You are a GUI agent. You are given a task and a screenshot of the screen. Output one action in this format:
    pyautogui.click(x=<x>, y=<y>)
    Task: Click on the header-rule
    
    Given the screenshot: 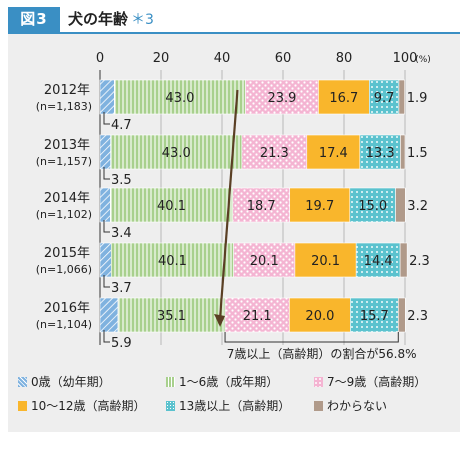 What is the action you would take?
    pyautogui.click(x=234, y=33)
    